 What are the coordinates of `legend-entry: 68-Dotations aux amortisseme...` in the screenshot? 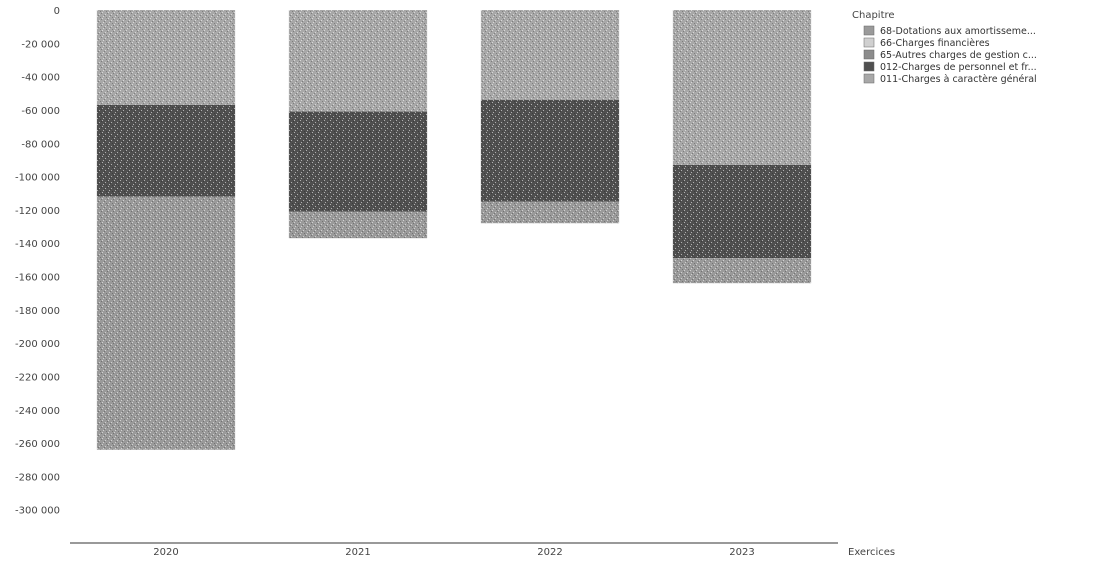 It's located at (958, 31).